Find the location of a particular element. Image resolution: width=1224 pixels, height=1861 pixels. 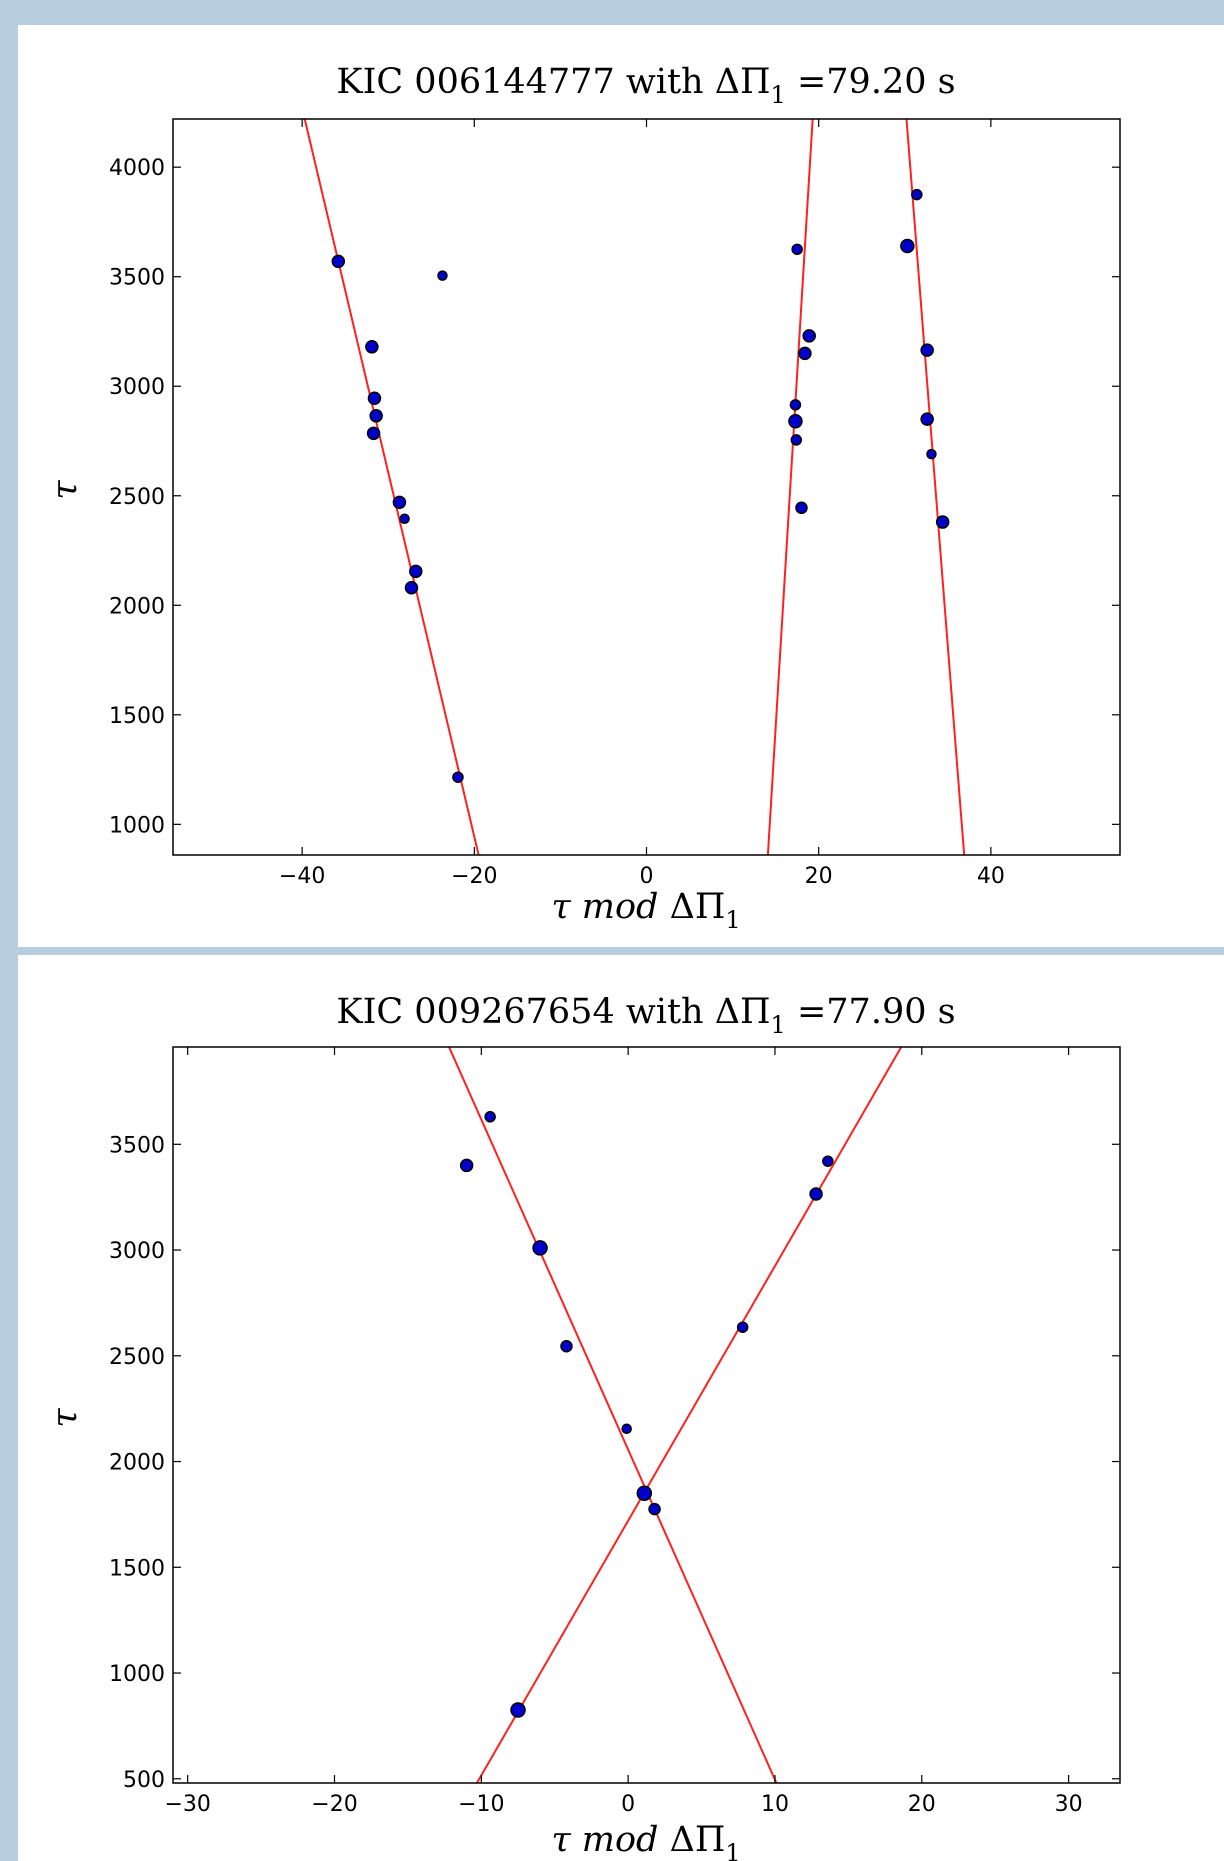

chart-2-y-tick-label: 500 is located at coordinates (144, 1780).